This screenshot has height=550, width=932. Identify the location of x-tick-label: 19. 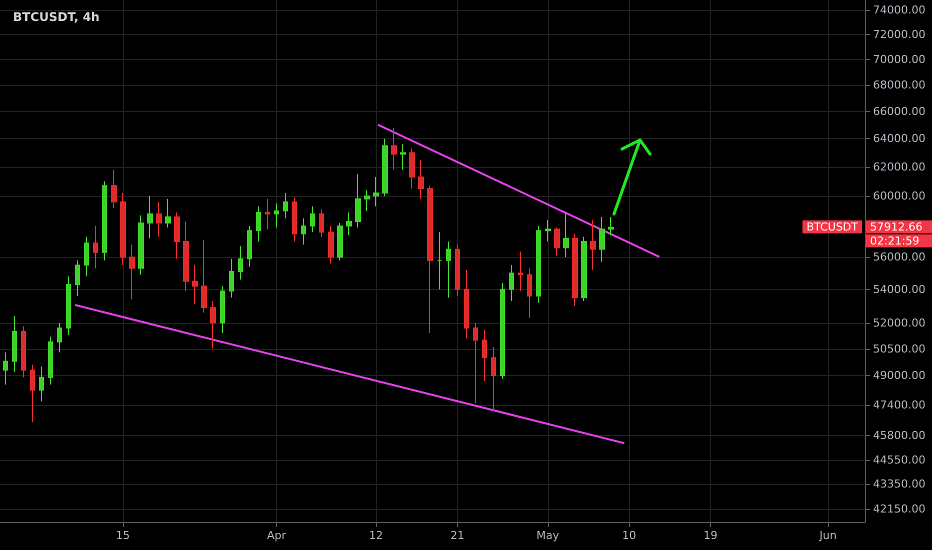
(711, 535).